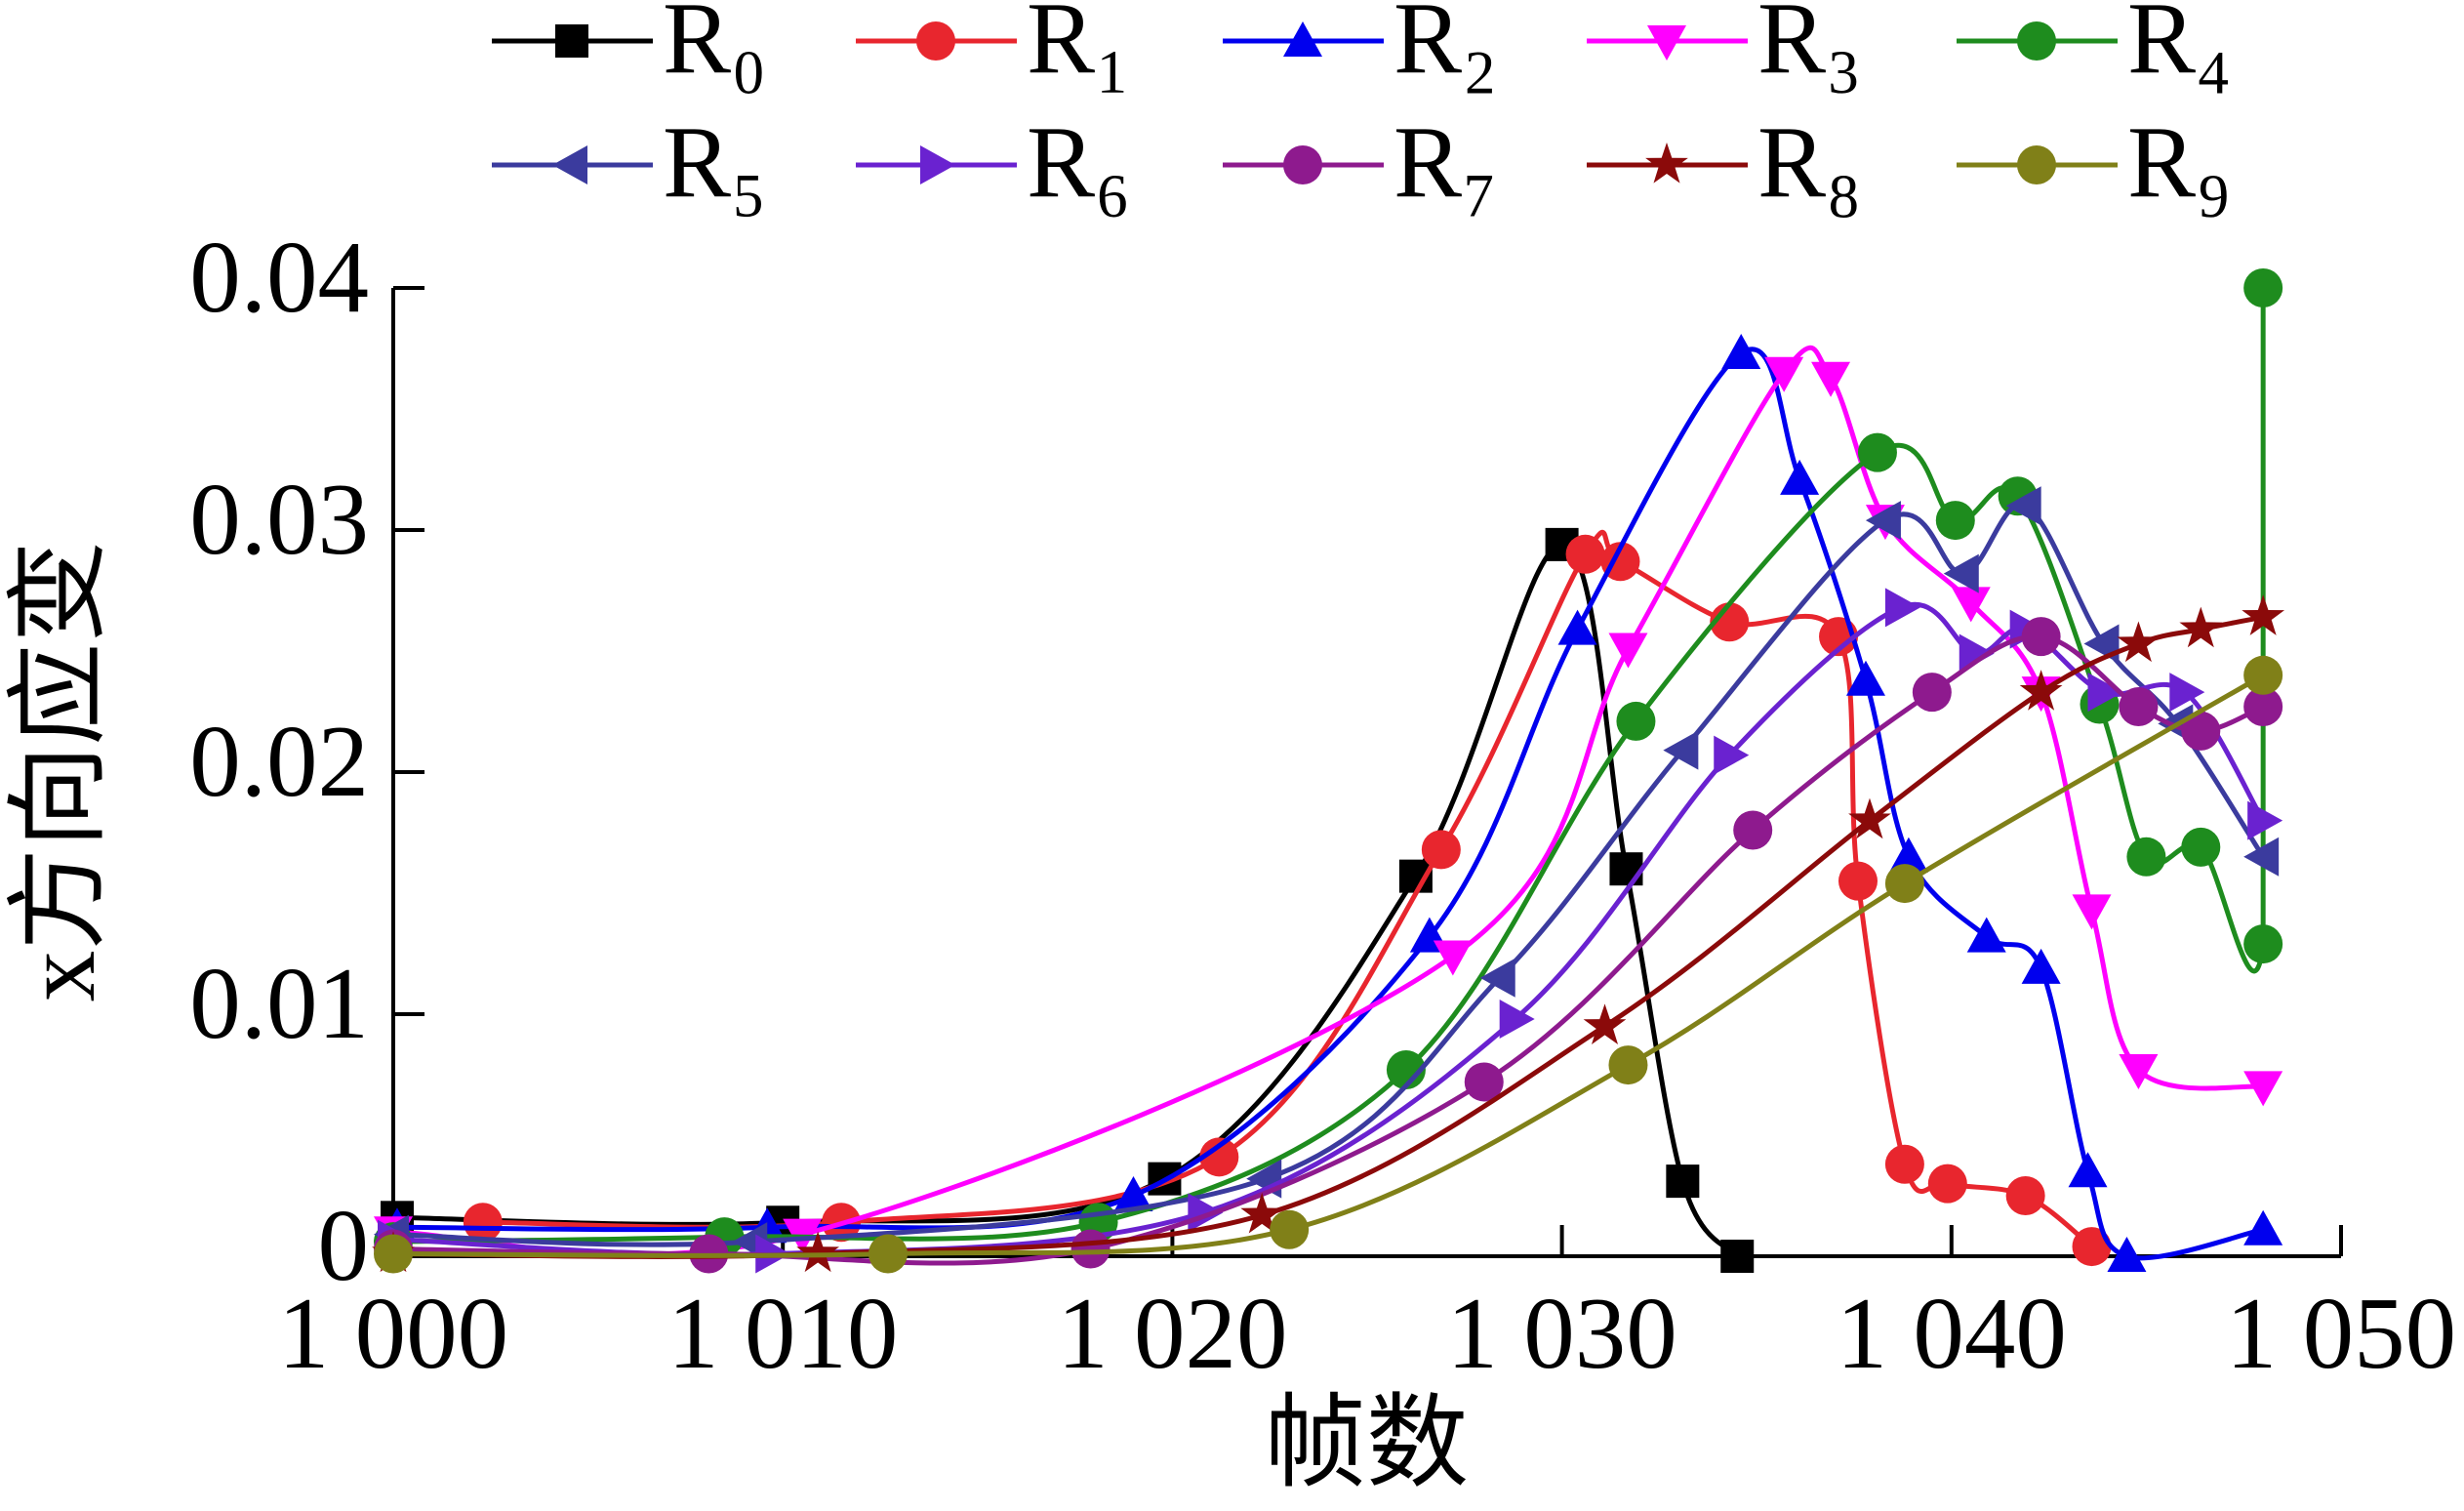  Describe the element at coordinates (279, 519) in the screenshot. I see `y-tick-label: 0.03` at that location.